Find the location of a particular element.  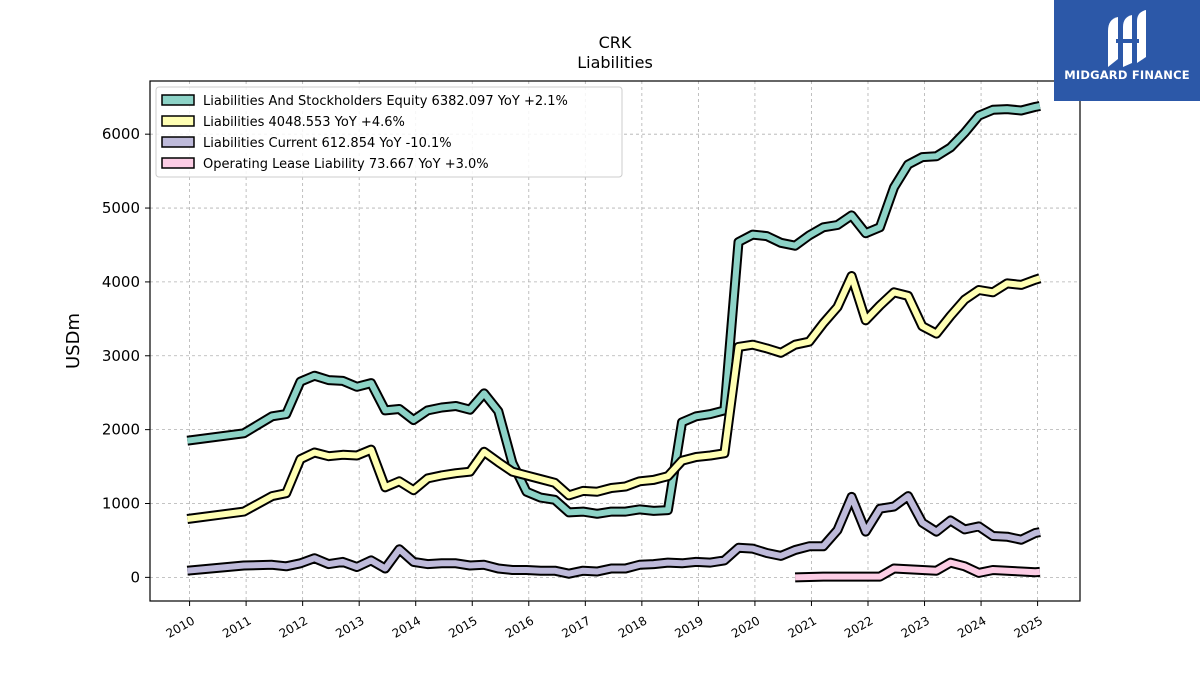

x-tick-label: 2020 is located at coordinates (745, 626).